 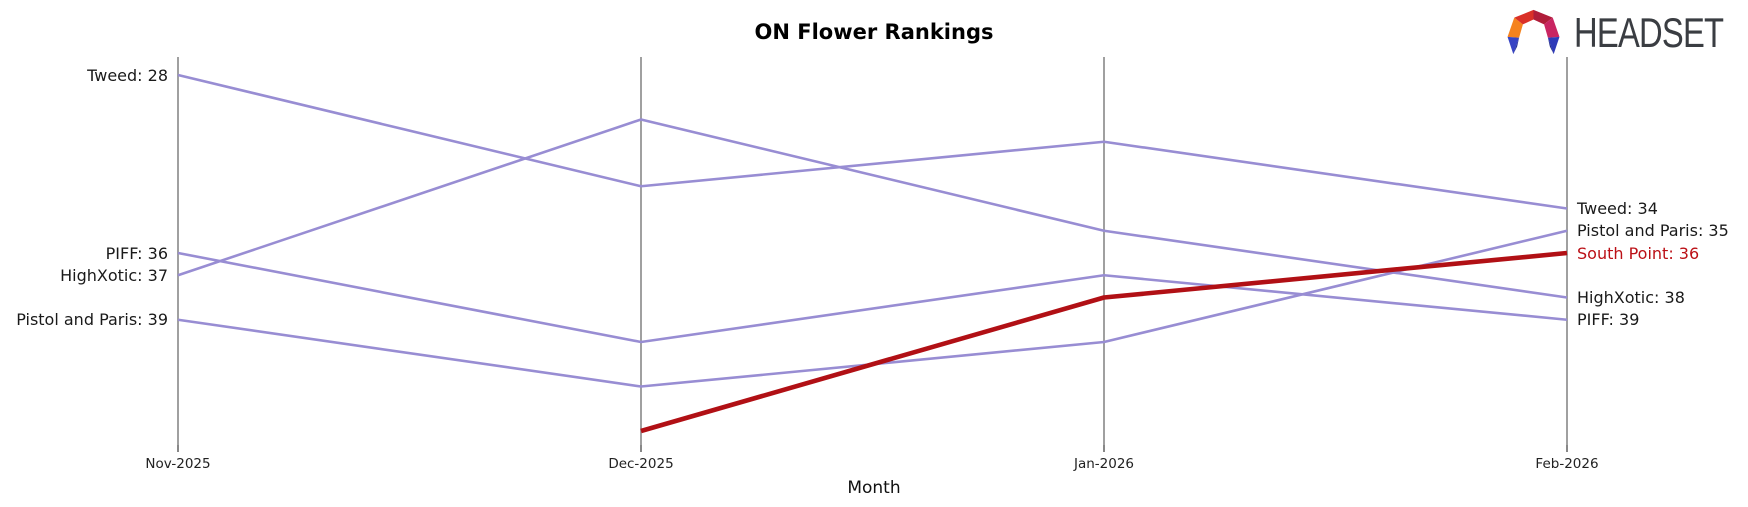 What do you see at coordinates (1617, 208) in the screenshot?
I see `series-label-right-tweed: Tweed: 34` at bounding box center [1617, 208].